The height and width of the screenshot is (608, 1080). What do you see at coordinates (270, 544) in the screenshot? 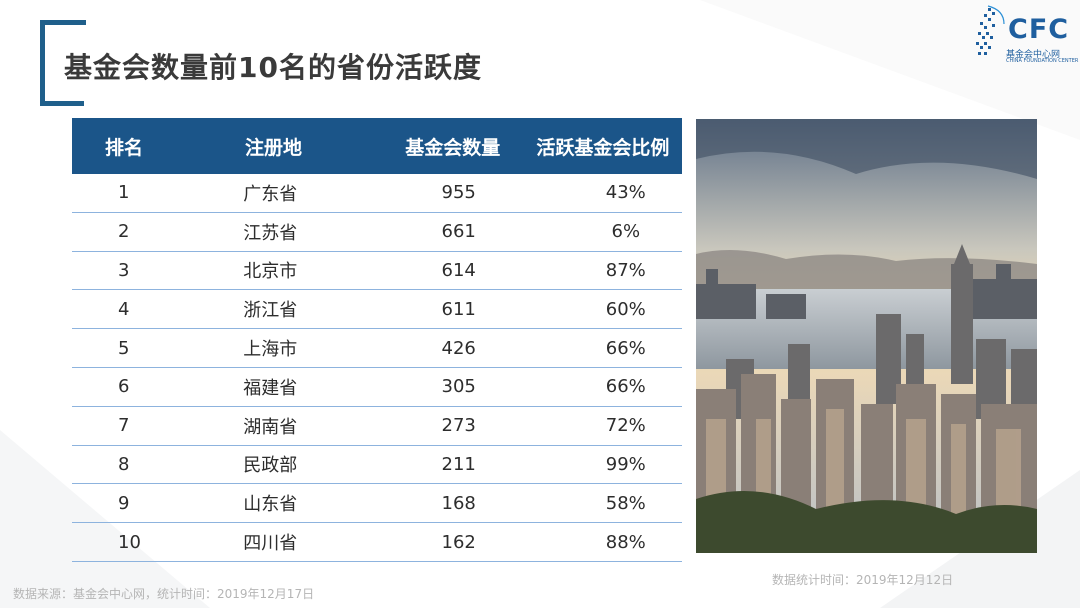
I see `cell-place: 四川省` at bounding box center [270, 544].